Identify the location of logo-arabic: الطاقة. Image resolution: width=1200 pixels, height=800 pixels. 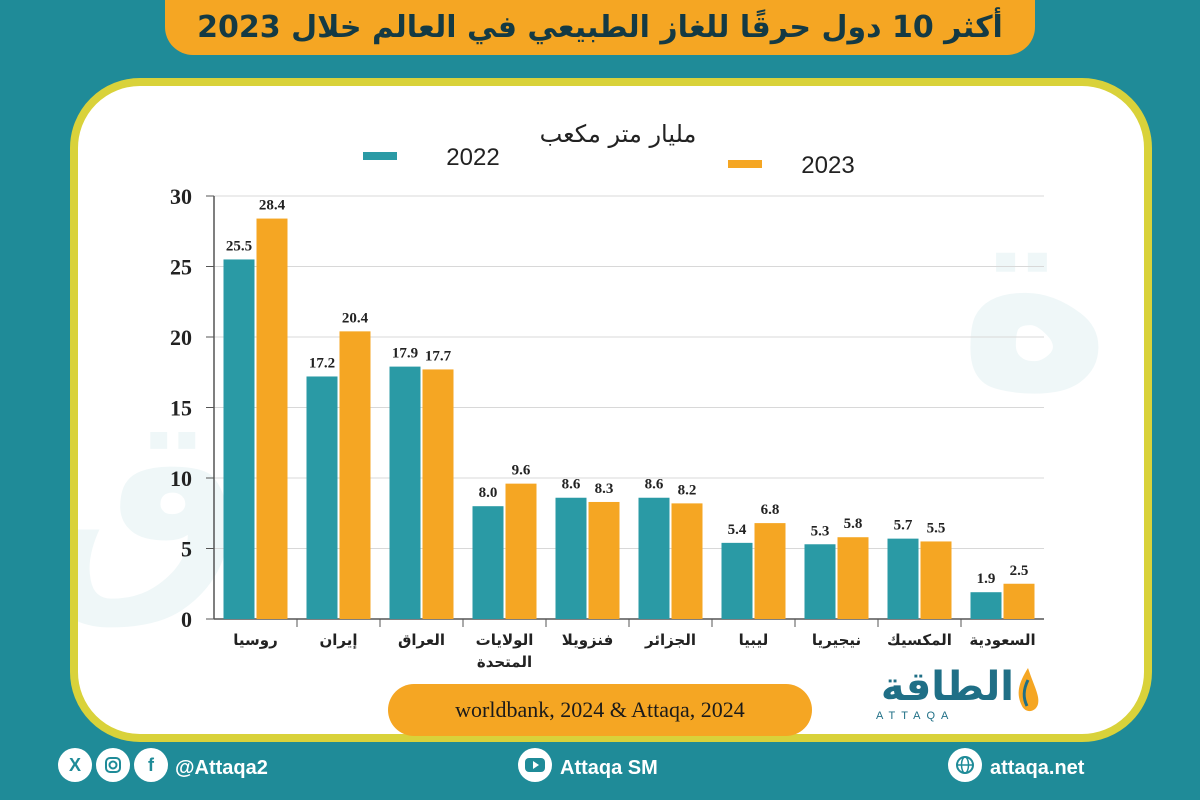
(947, 687).